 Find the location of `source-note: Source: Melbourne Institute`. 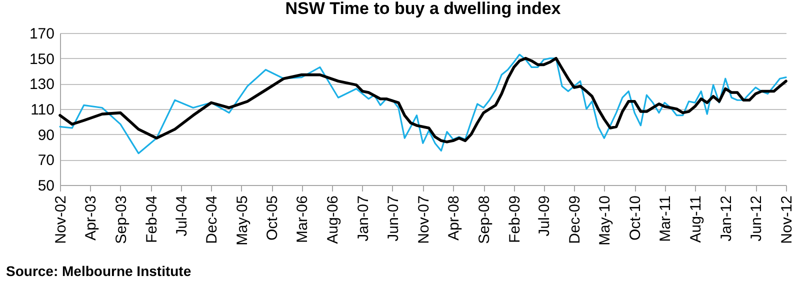

source-note: Source: Melbourne Institute is located at coordinates (99, 271).